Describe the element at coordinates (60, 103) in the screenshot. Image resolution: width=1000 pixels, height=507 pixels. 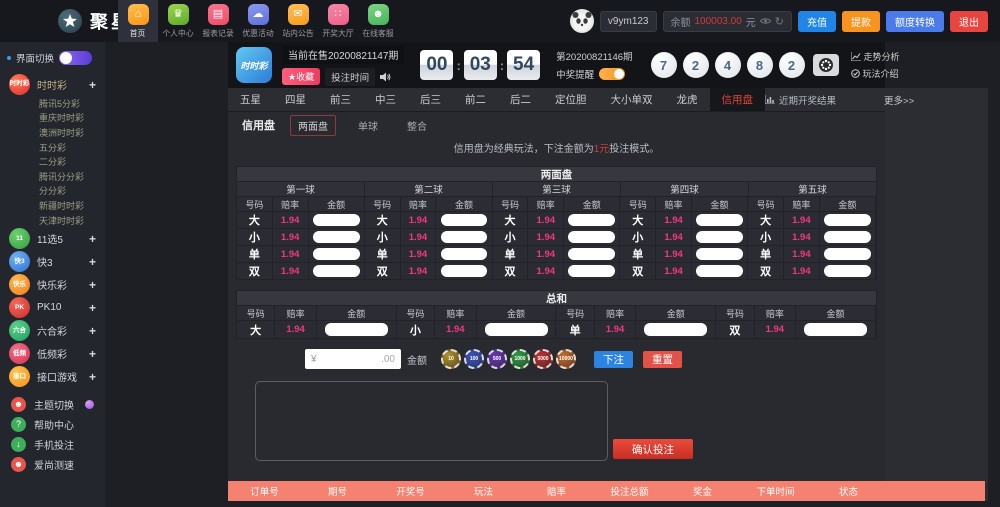
I see `sidebar-subitem: 腾讯5分彩` at that location.